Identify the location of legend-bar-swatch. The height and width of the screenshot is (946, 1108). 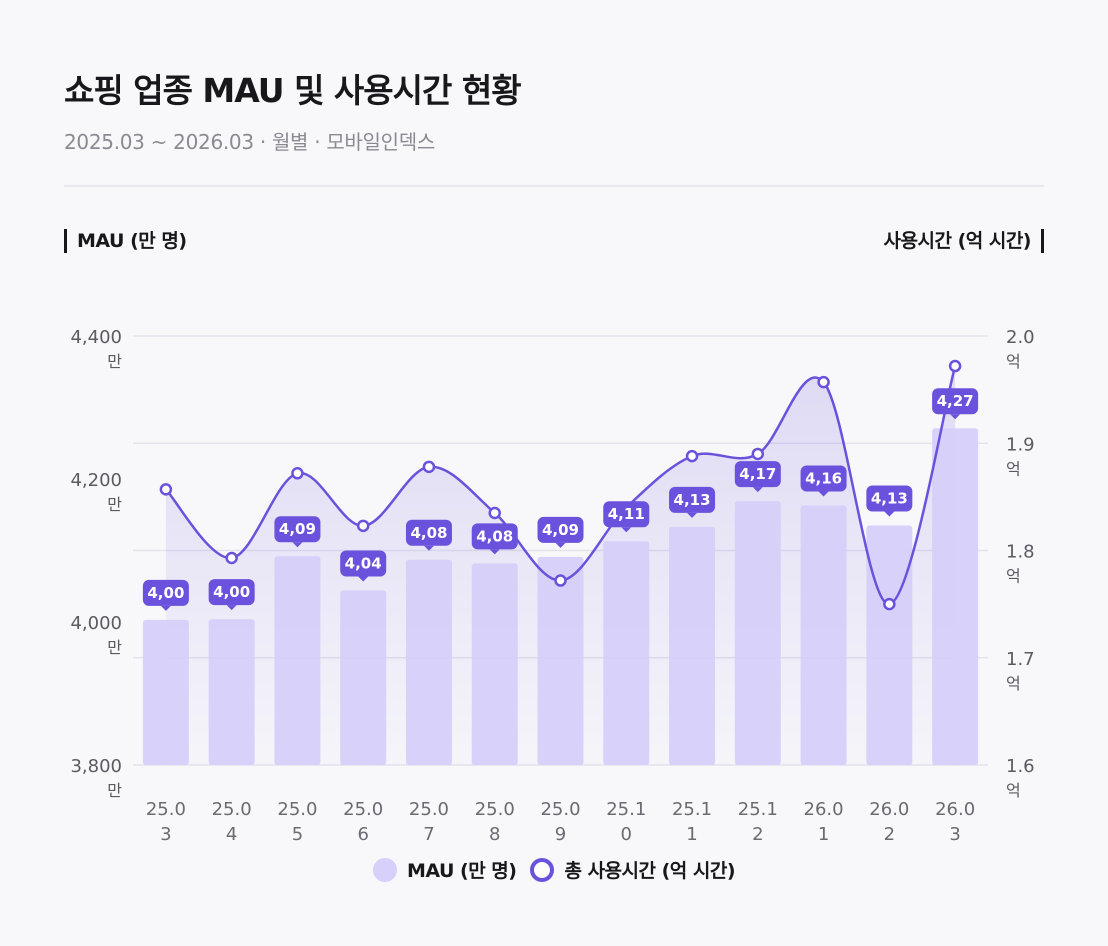
(384, 869).